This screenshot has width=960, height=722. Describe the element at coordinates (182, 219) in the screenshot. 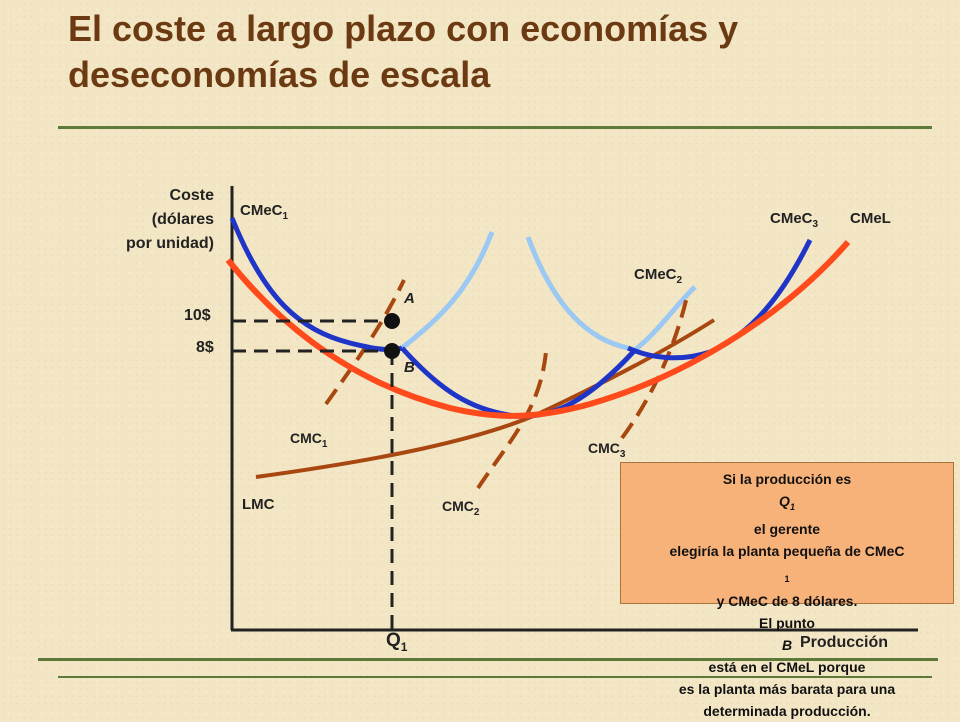

I see `y-axis-label-line-2: (dólares` at that location.